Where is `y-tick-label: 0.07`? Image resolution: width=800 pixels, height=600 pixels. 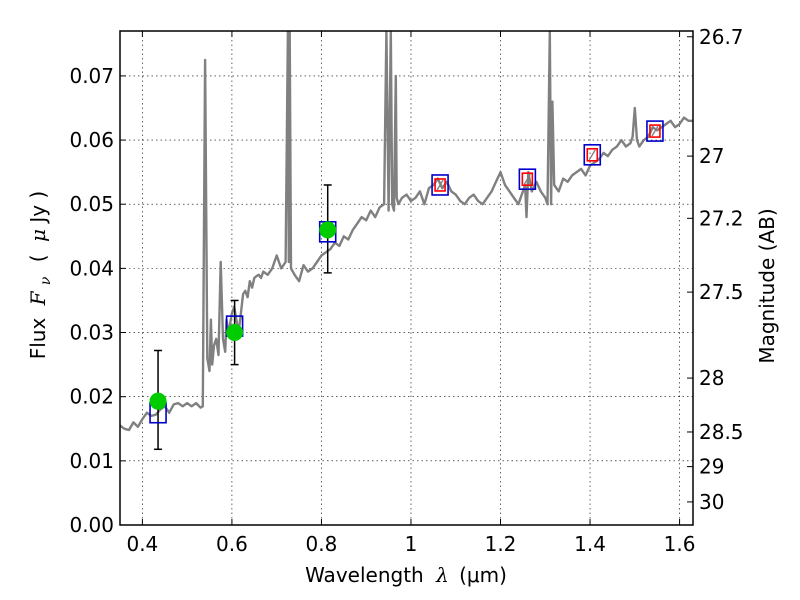 y-tick-label: 0.07 is located at coordinates (91, 76).